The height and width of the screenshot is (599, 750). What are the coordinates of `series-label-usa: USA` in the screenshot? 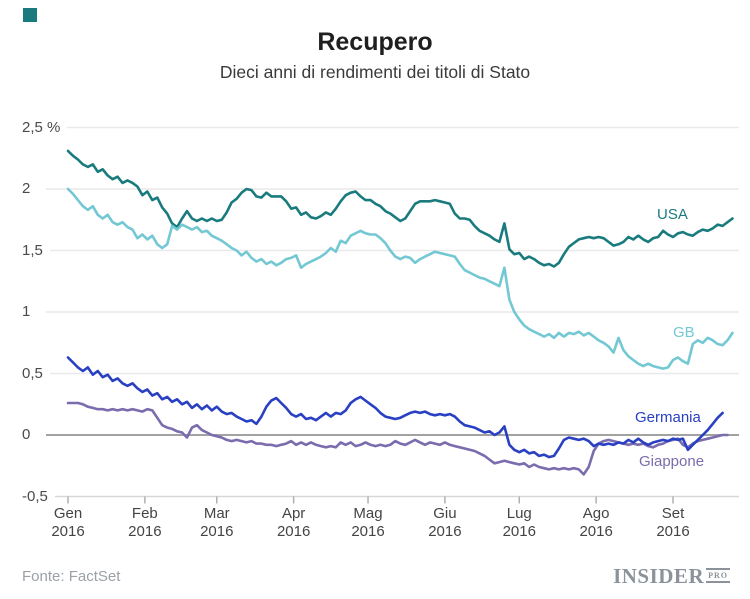 It's located at (672, 214).